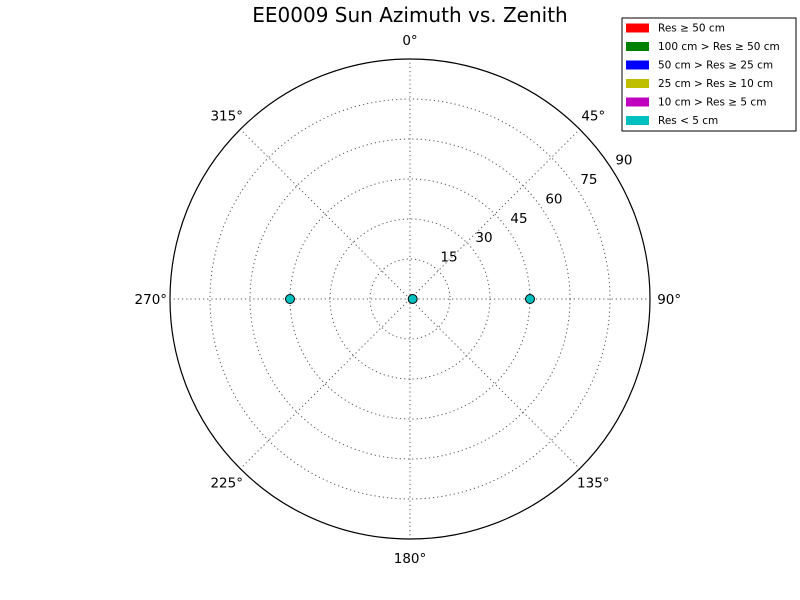  I want to click on legend-box, so click(709, 74).